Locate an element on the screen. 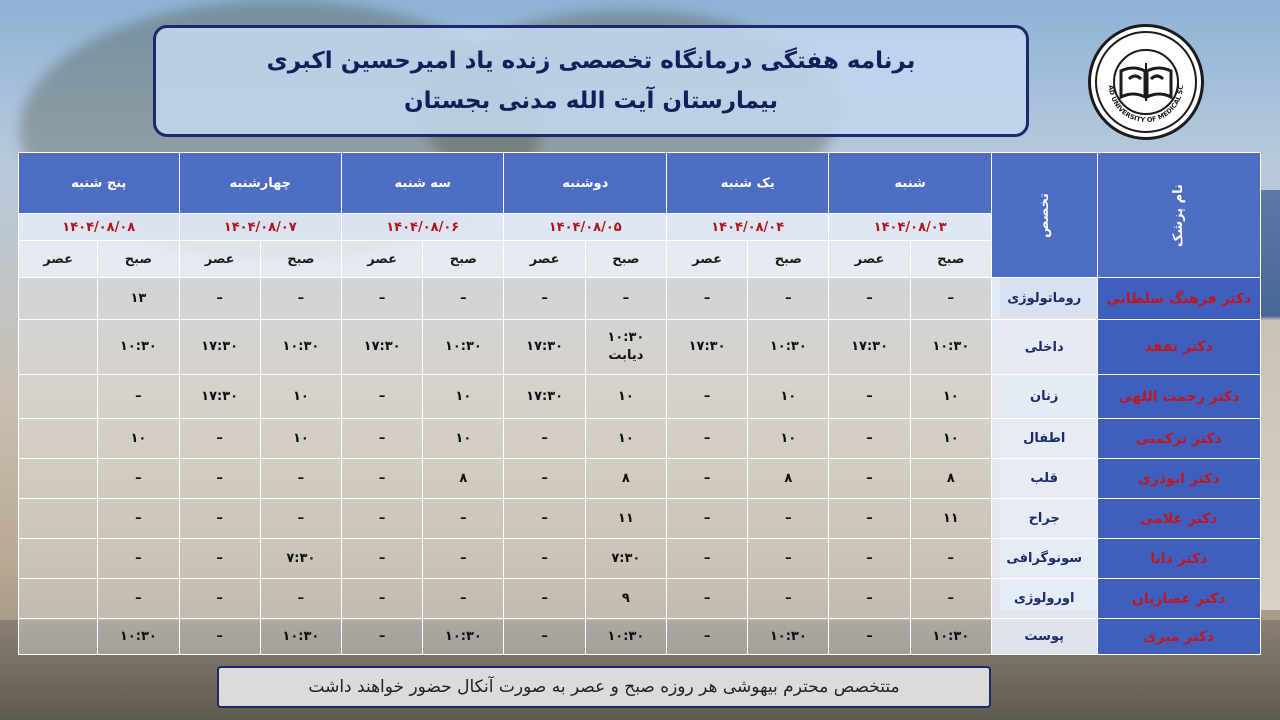 The width and height of the screenshot is (1280, 720). table-row: دکتر عصاریان اورولوژی – – – –۹– – – – – – is located at coordinates (639, 598).